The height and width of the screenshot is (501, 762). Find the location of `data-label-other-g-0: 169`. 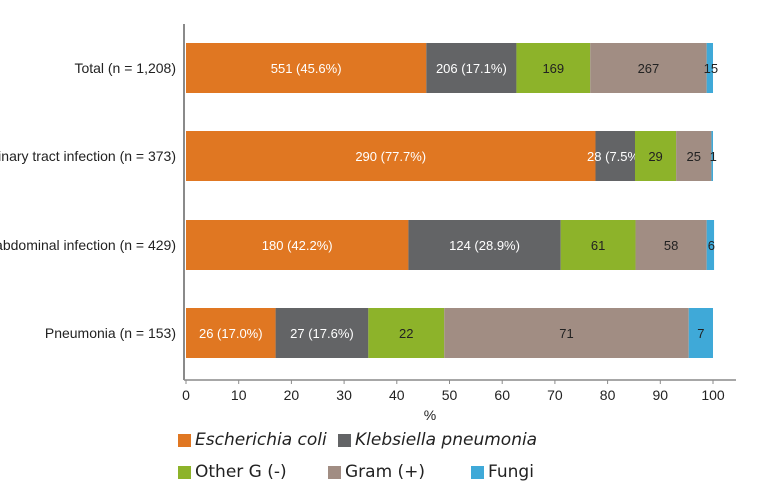

data-label-other-g-0: 169 is located at coordinates (553, 68).